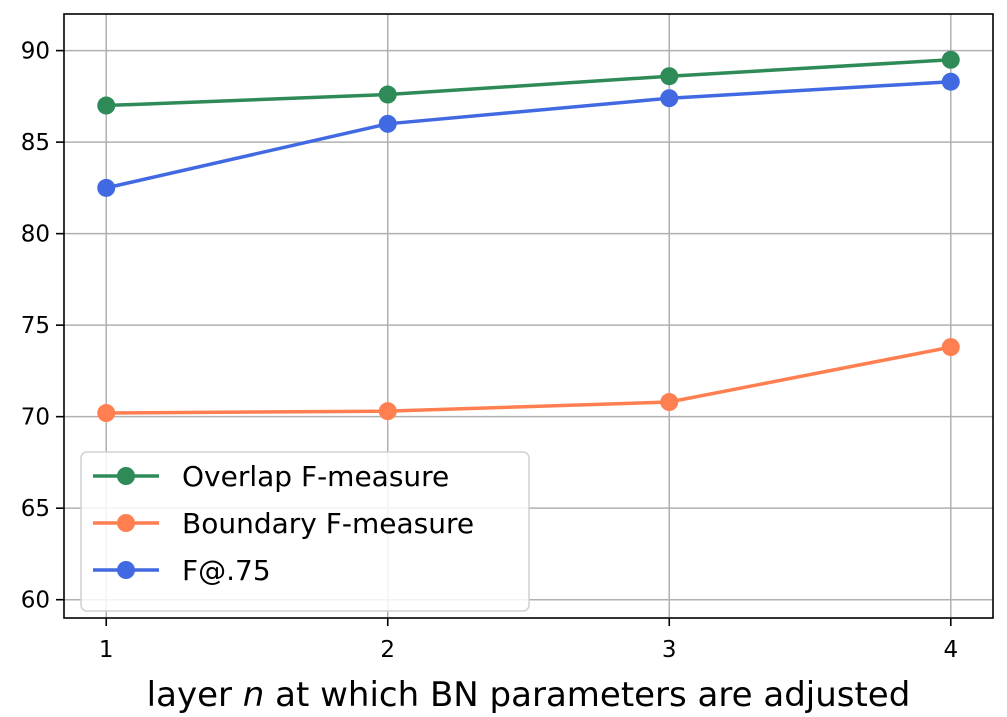 This screenshot has height=717, width=1007. I want to click on x-tick-label: 4, so click(950, 650).